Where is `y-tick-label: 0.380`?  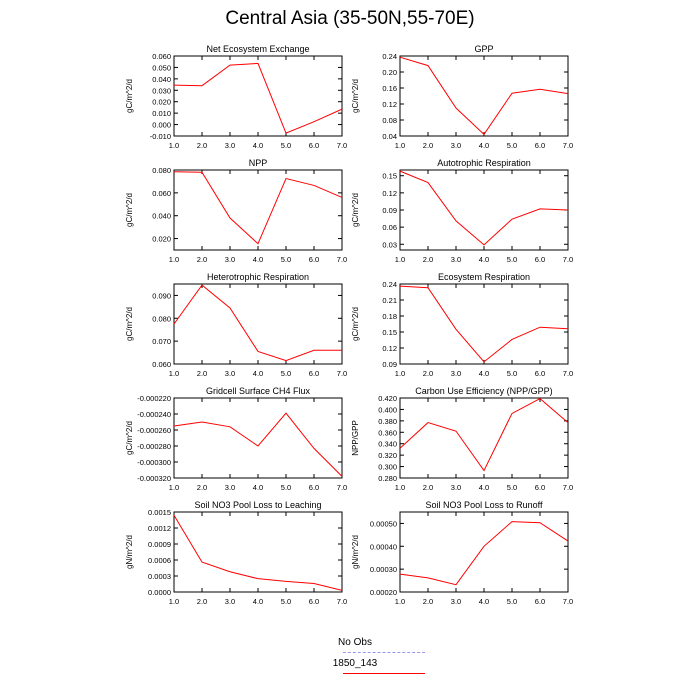 y-tick-label: 0.380 is located at coordinates (387, 421).